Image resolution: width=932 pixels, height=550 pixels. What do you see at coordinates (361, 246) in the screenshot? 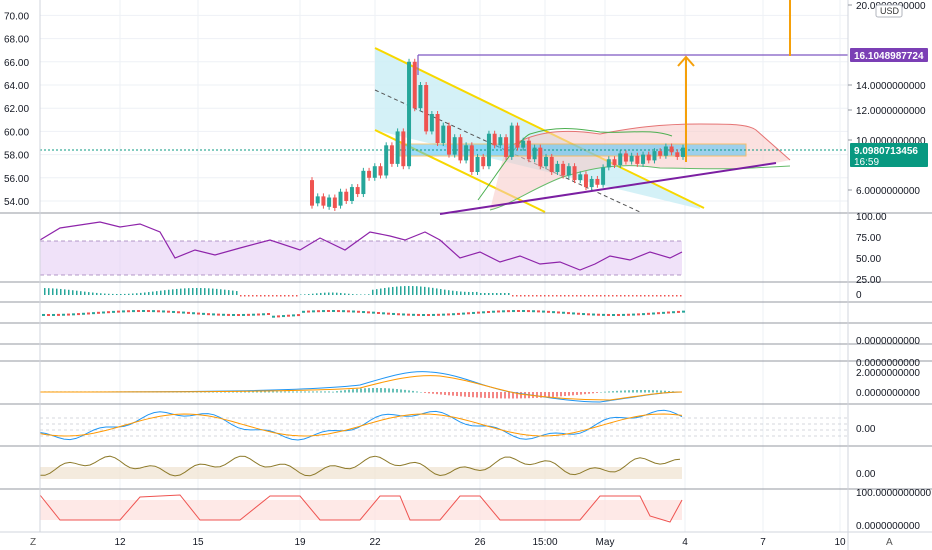
I see `rsi-line` at bounding box center [361, 246].